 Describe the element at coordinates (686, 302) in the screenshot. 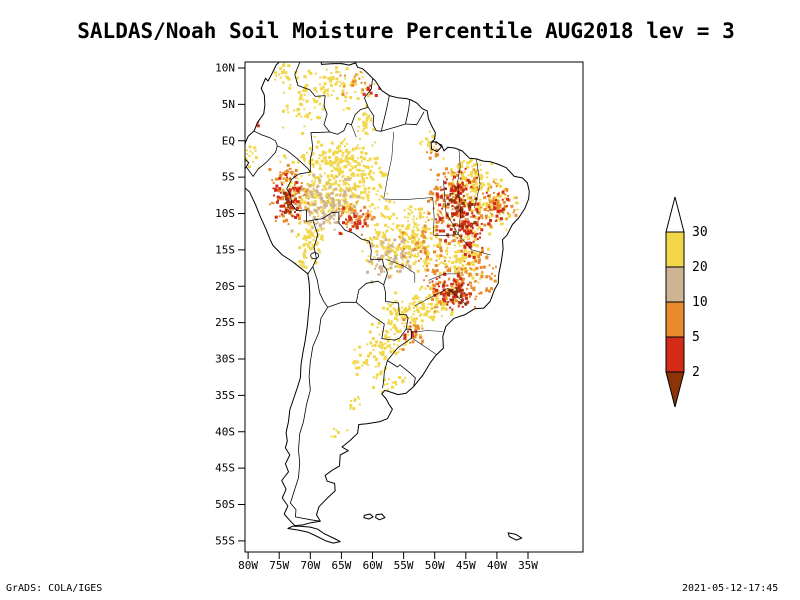

I see `colorbar: 30 20 10 5 2` at that location.